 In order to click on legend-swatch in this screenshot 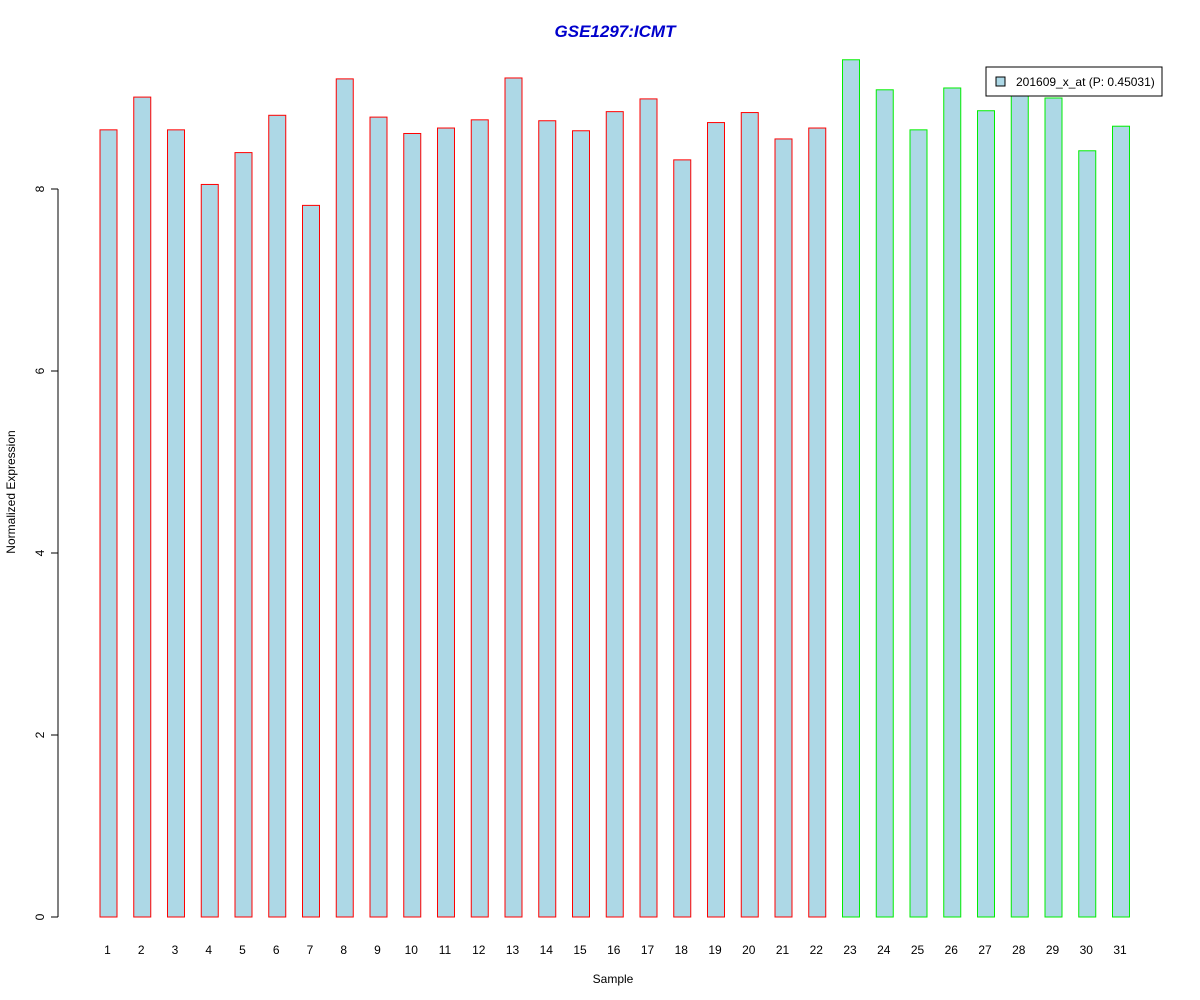, I will do `click(1000, 81)`.